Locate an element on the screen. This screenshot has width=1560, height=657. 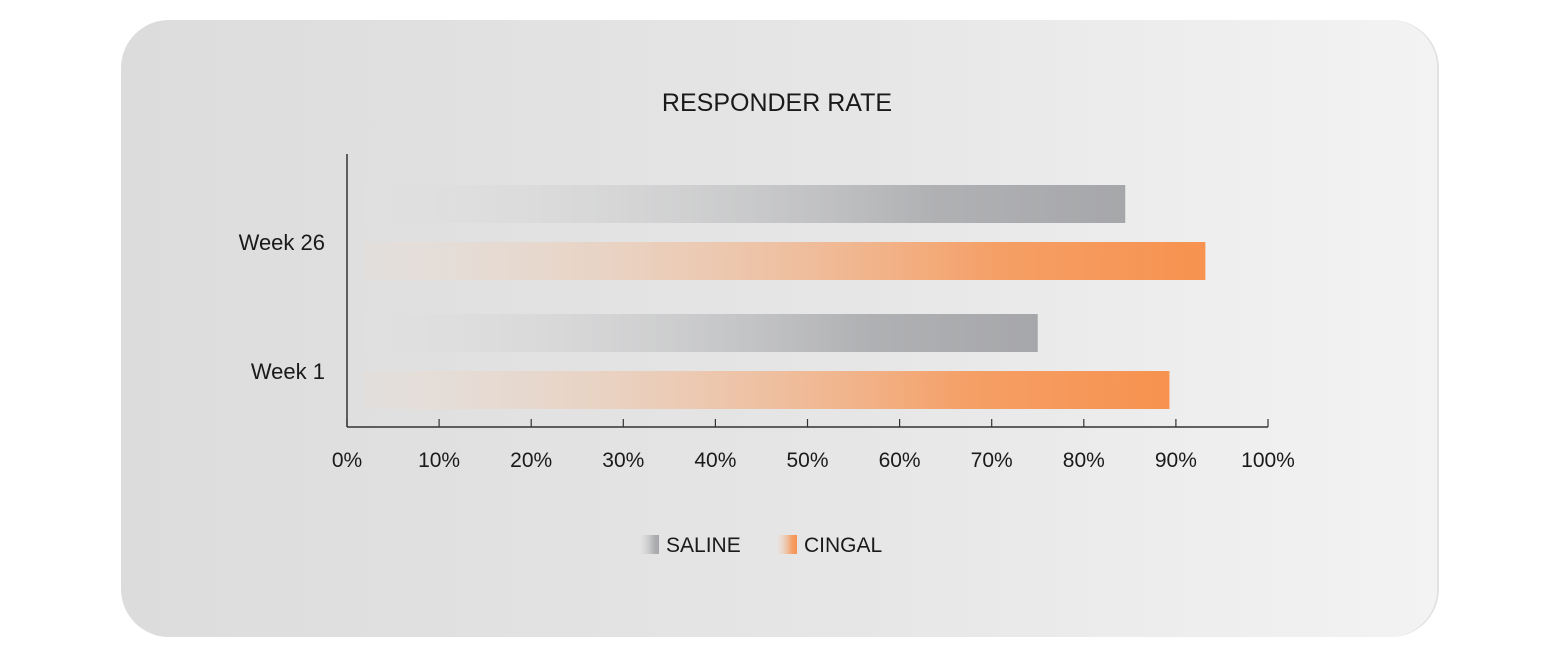
legend-label-saline: SALINE is located at coordinates (703, 545).